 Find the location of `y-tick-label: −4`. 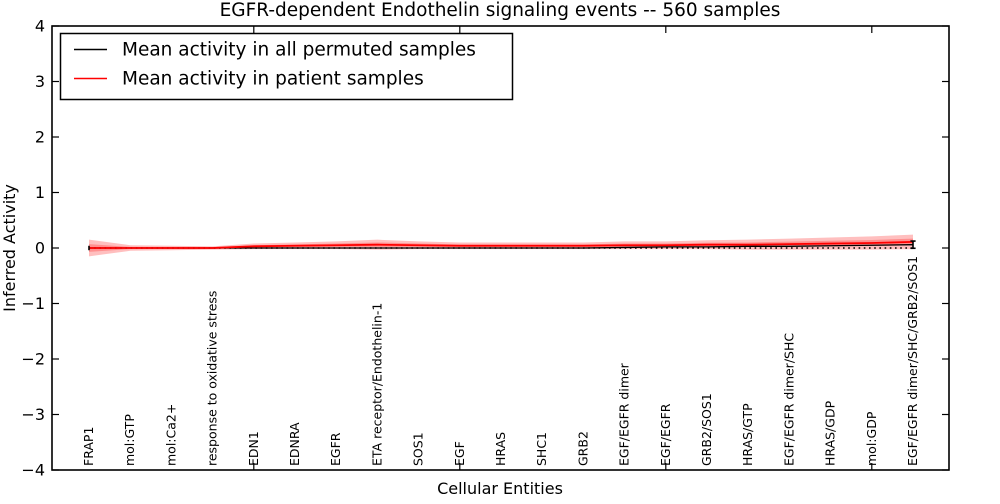

y-tick-label: −4 is located at coordinates (33, 470).